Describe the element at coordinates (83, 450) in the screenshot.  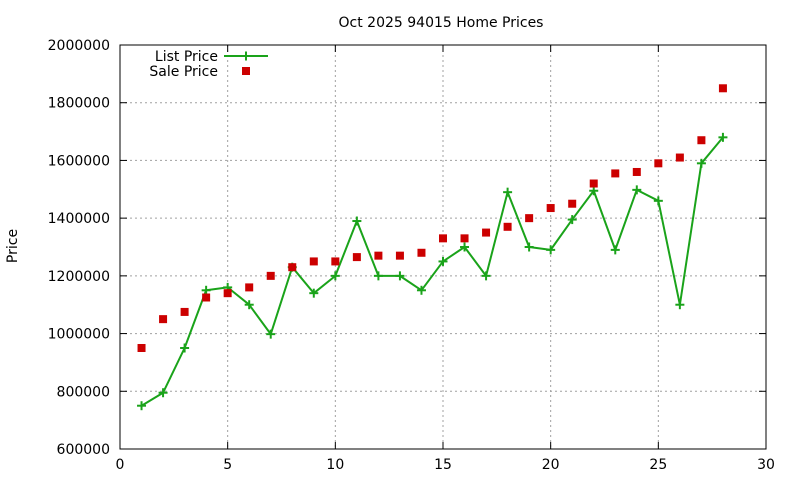
I see `y-tick-label: 600000` at that location.